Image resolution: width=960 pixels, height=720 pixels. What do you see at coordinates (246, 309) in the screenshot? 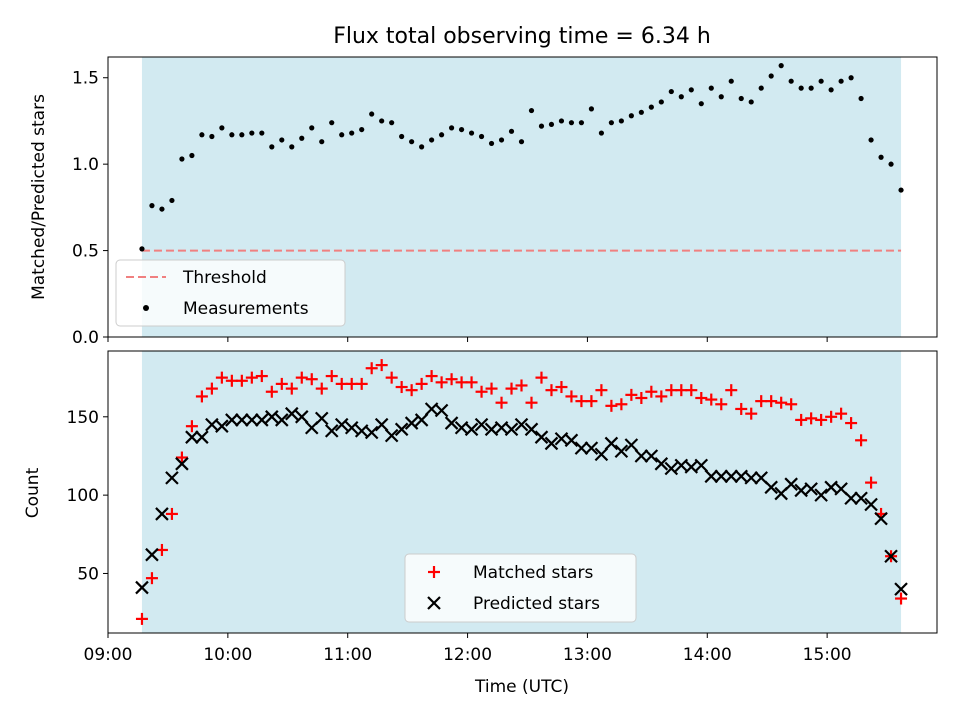
I see `legend-measurement-label: Measurements` at bounding box center [246, 309].